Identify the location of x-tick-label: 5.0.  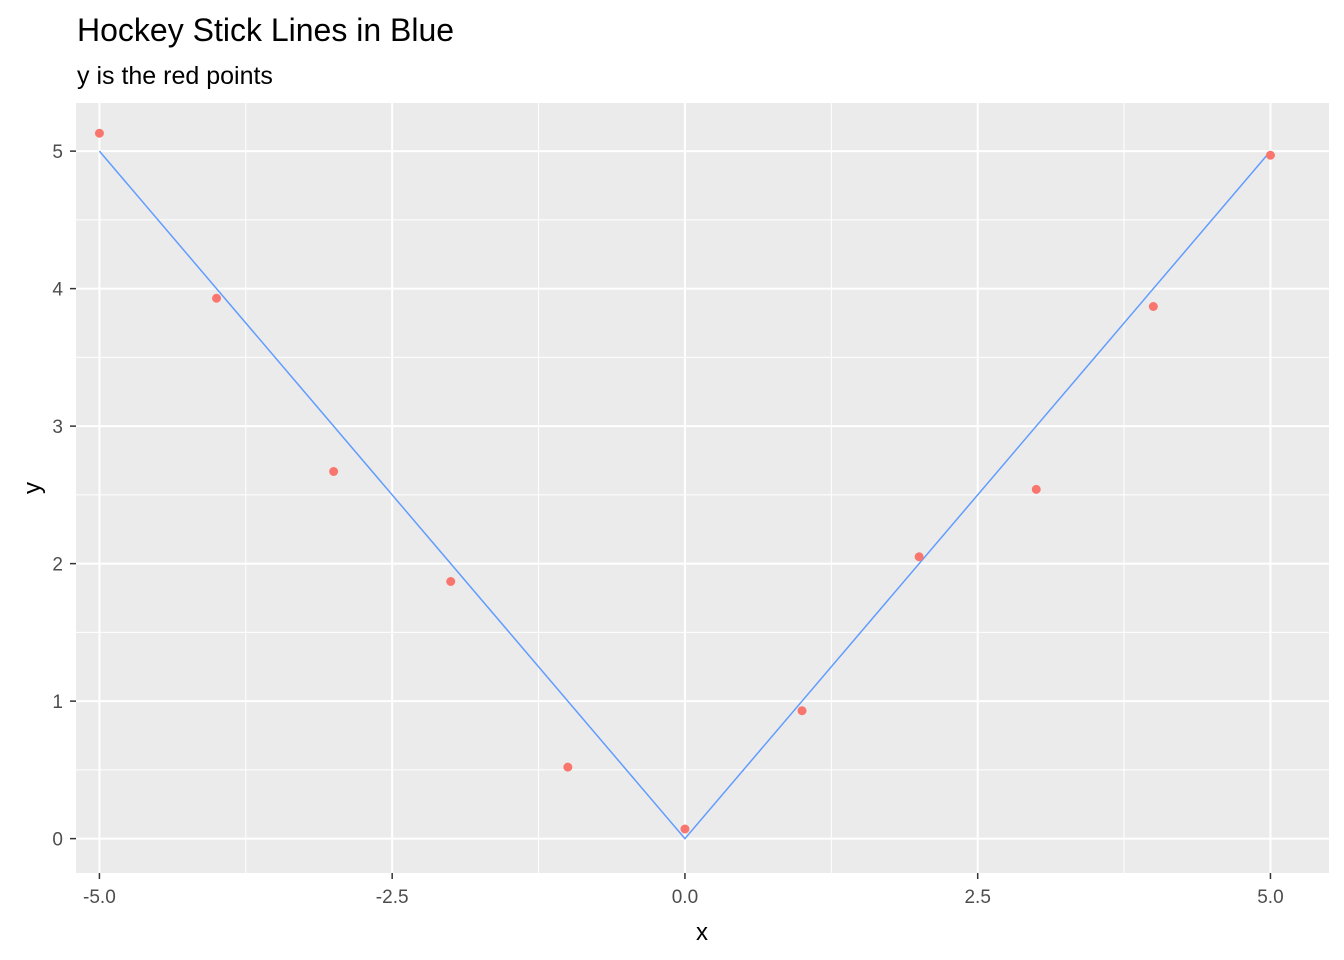
(1270, 897).